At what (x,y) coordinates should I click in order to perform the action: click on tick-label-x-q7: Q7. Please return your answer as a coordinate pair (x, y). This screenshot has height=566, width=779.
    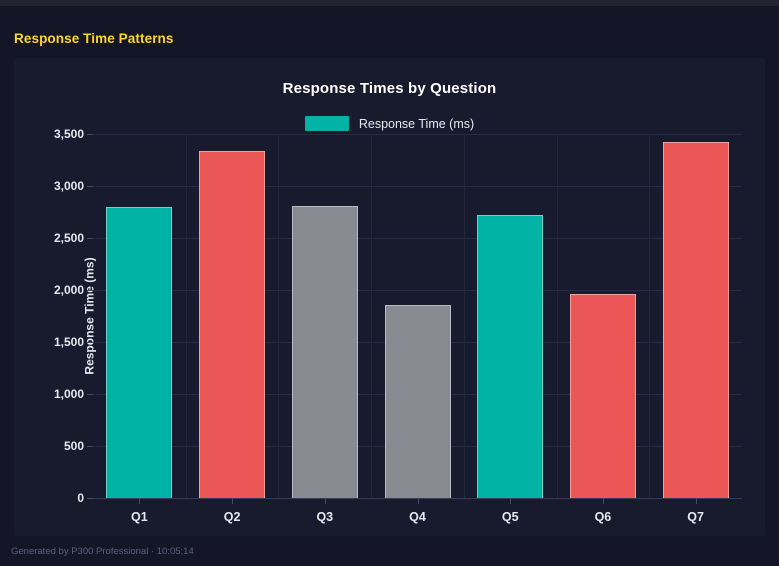
    Looking at the image, I should click on (695, 517).